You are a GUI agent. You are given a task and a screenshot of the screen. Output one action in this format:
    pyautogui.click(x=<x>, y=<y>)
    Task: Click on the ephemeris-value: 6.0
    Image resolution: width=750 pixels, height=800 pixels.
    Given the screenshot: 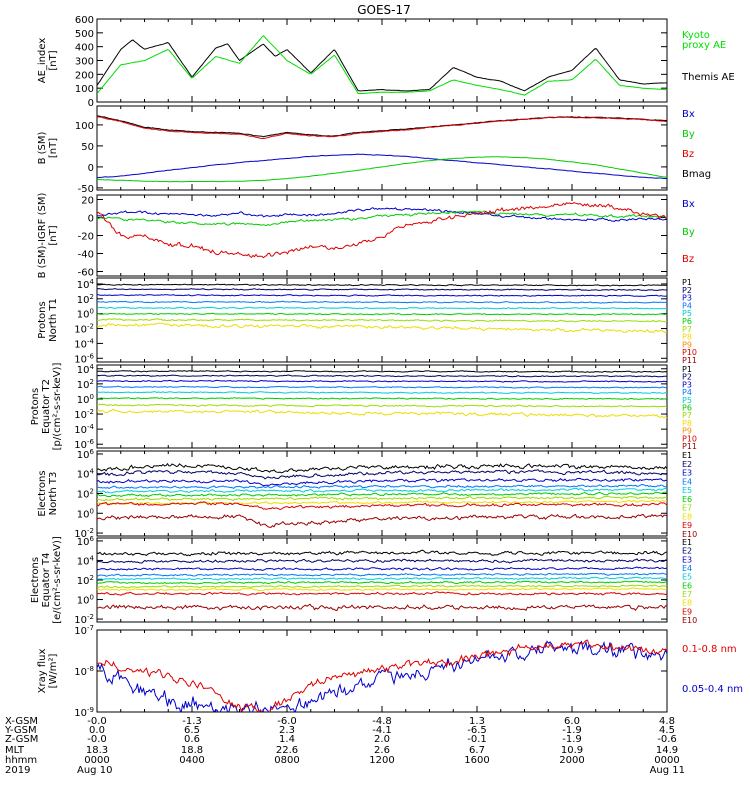 What is the action you would take?
    pyautogui.click(x=572, y=721)
    